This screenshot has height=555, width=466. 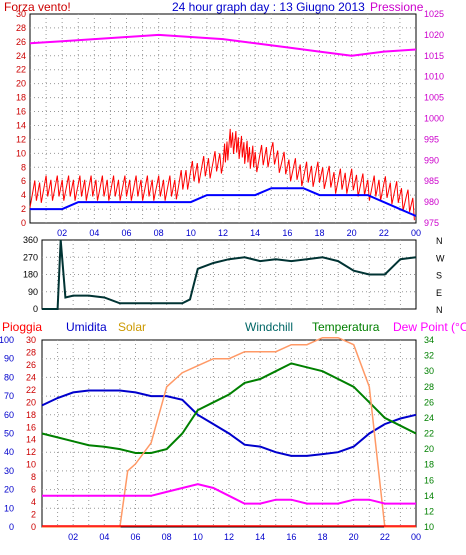 What do you see at coordinates (9, 508) in the screenshot?
I see `p3-ypioggia-tick-10: 10` at bounding box center [9, 508].